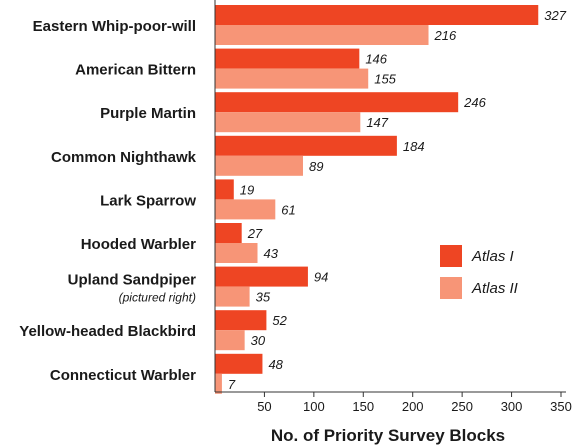 This screenshot has height=448, width=576. I want to click on category-label: Purple Martin, so click(148, 113).